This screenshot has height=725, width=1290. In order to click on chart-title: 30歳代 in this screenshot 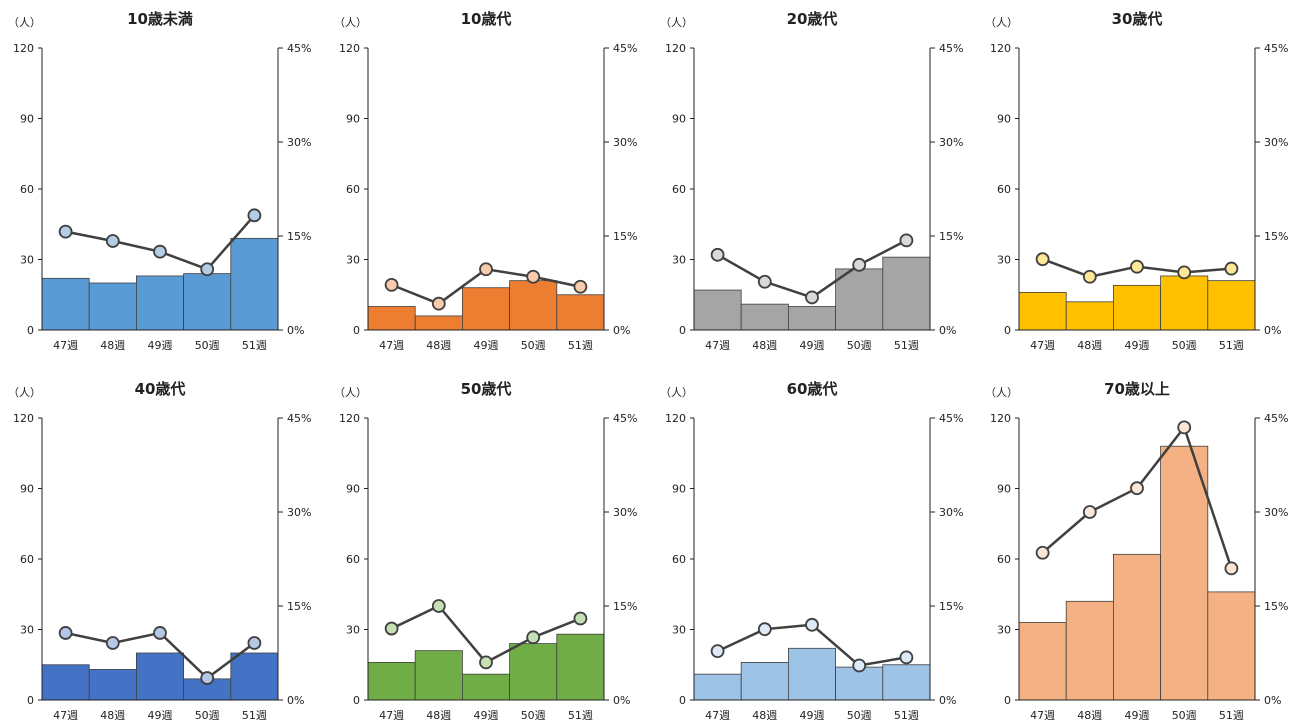, I will do `click(1137, 19)`.